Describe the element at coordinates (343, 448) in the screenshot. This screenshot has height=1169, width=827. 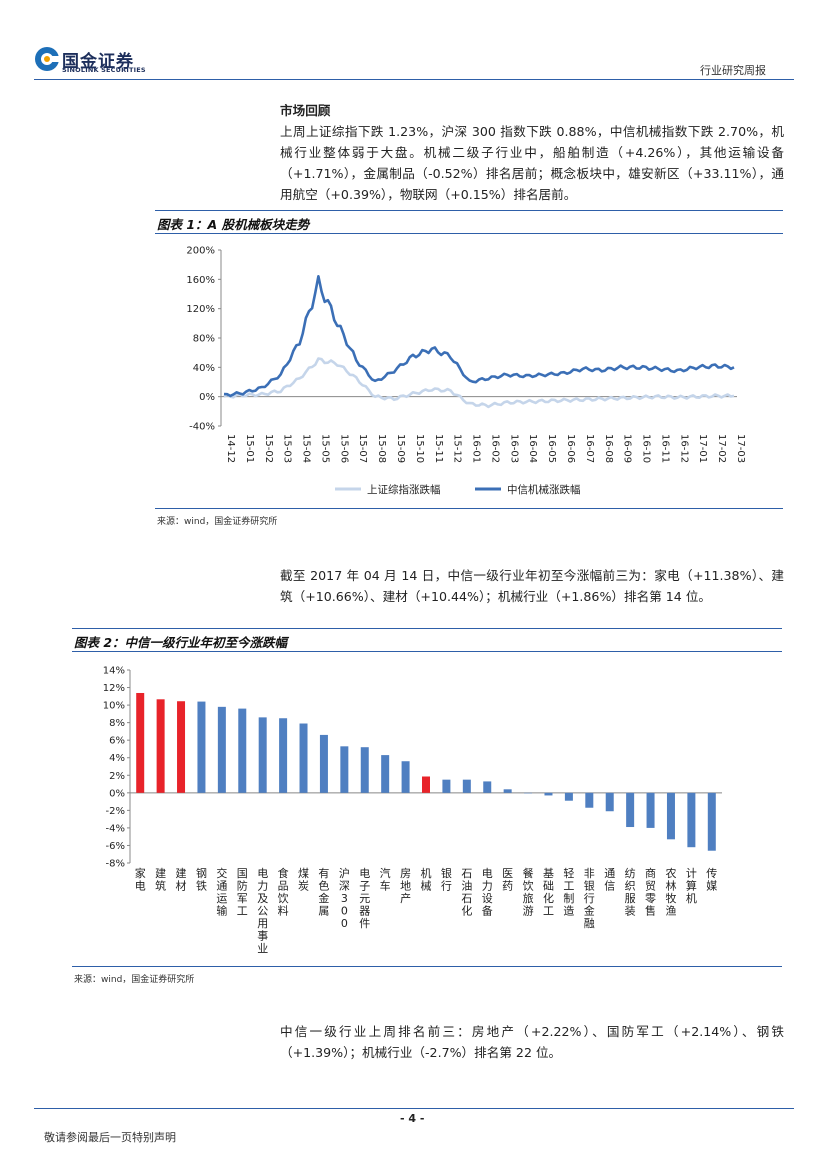
I see `x-tick-label: 15-06` at that location.